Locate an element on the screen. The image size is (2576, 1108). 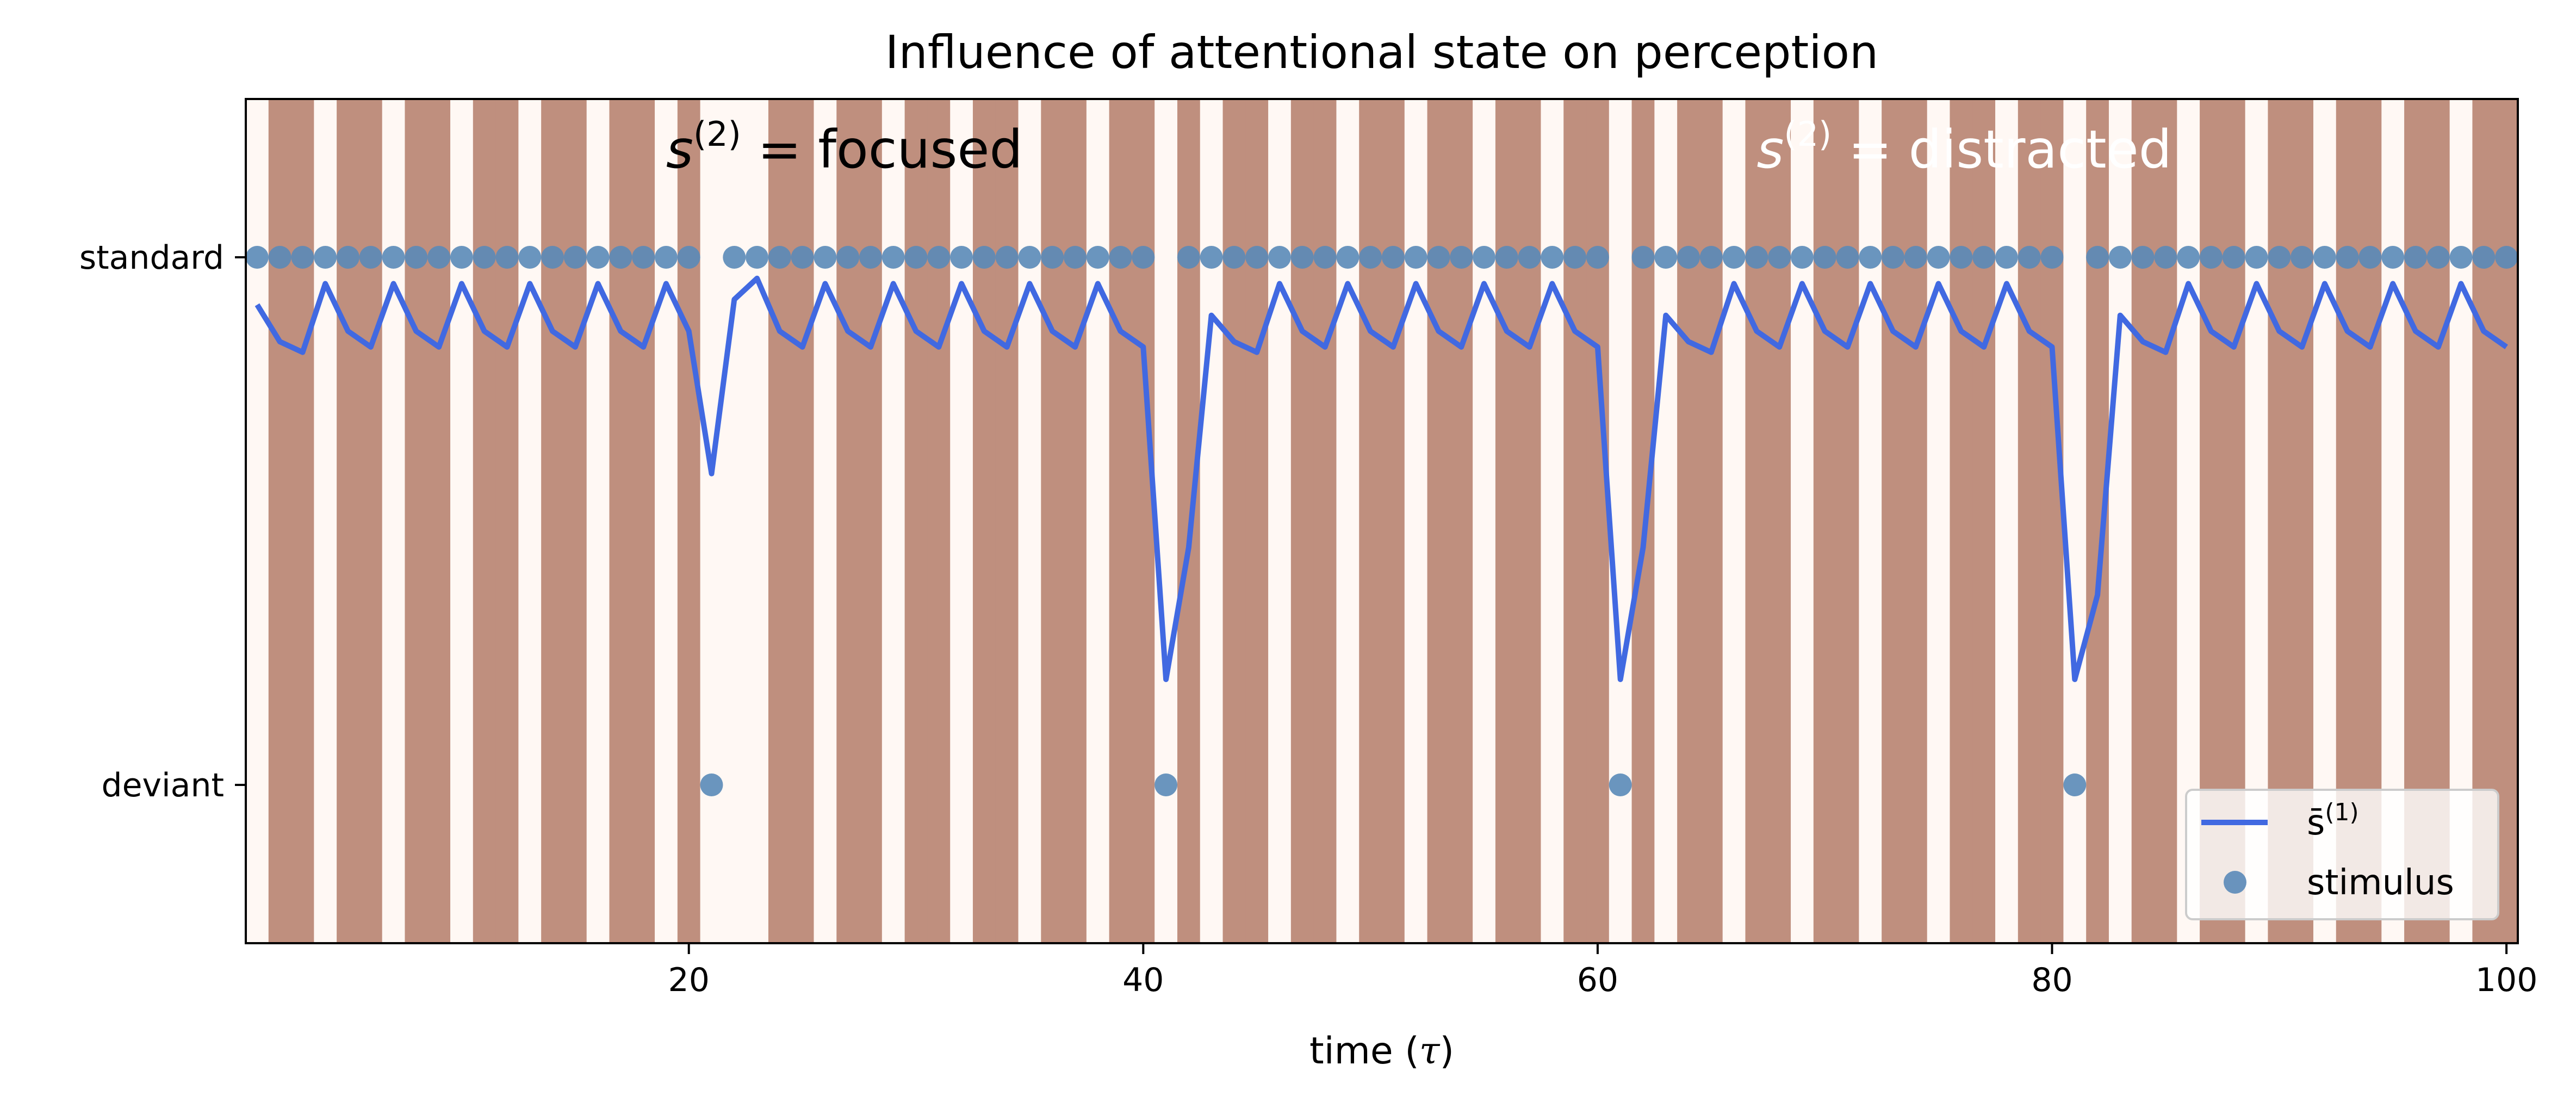
x-axis-label: time (τ) is located at coordinates (1382, 1051).